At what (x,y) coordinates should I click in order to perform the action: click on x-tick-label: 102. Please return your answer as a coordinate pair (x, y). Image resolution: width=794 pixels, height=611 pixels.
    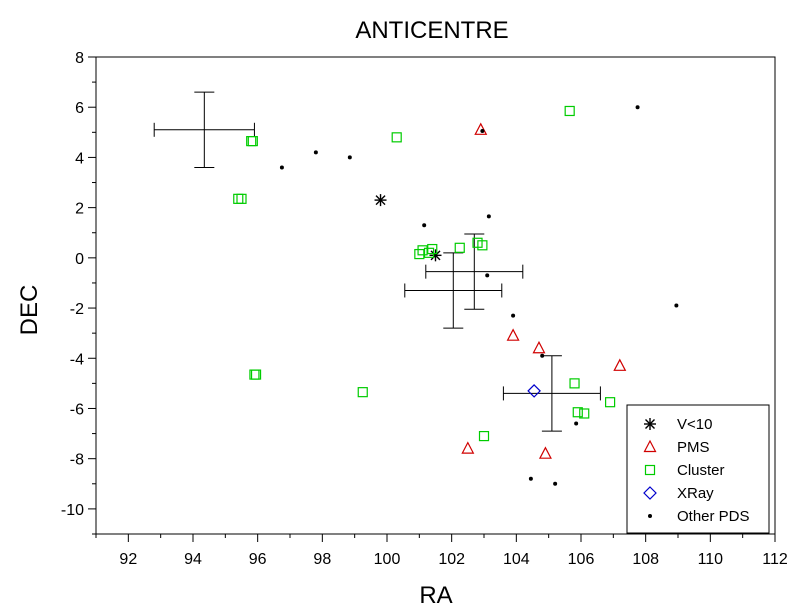
    Looking at the image, I should click on (451, 559).